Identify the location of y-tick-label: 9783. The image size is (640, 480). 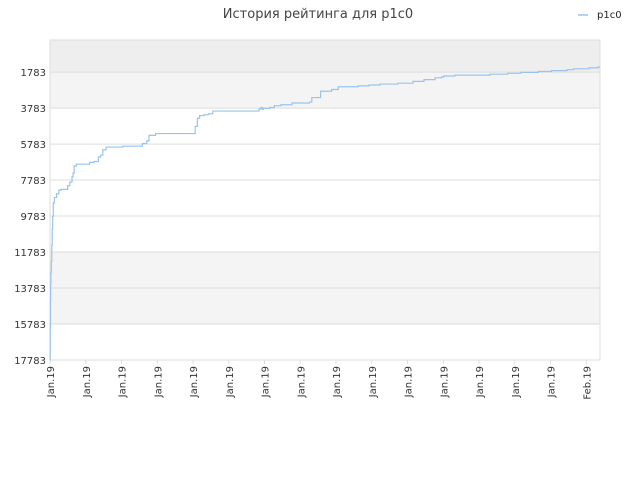
(33, 217).